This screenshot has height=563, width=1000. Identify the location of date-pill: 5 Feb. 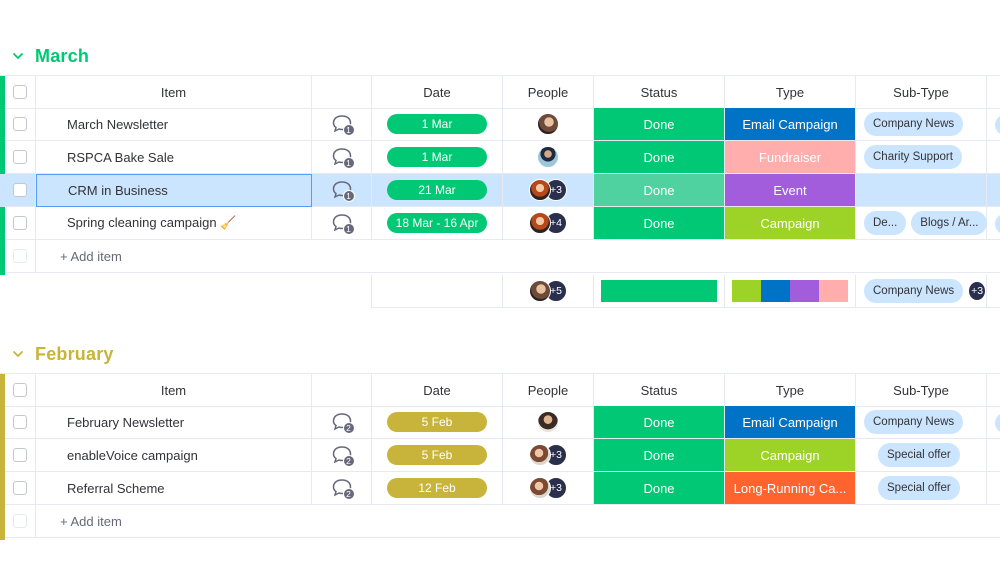
(437, 422).